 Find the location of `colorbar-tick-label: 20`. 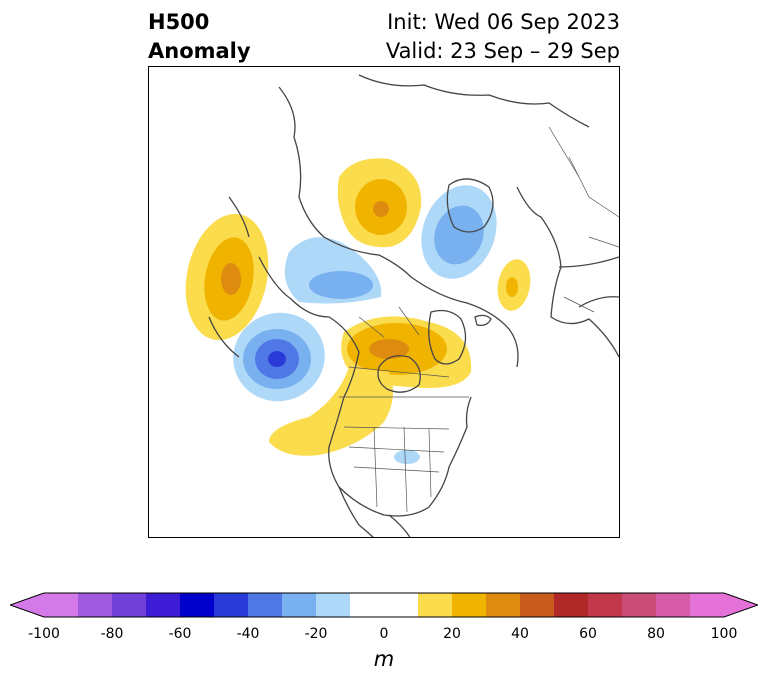

colorbar-tick-label: 20 is located at coordinates (452, 634).